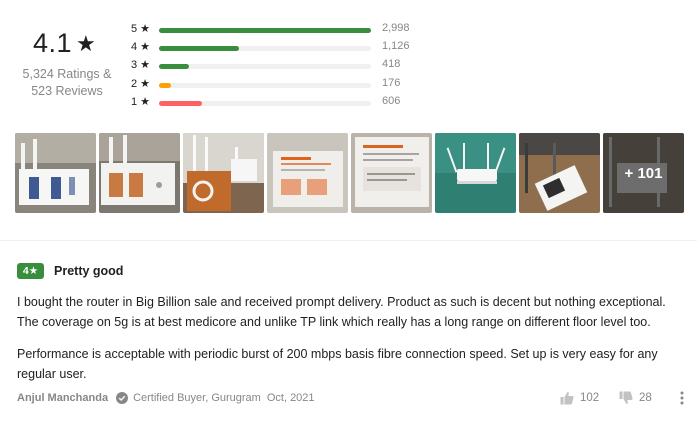 Image resolution: width=697 pixels, height=427 pixels. Describe the element at coordinates (590, 398) in the screenshot. I see `like-count: 102` at that location.